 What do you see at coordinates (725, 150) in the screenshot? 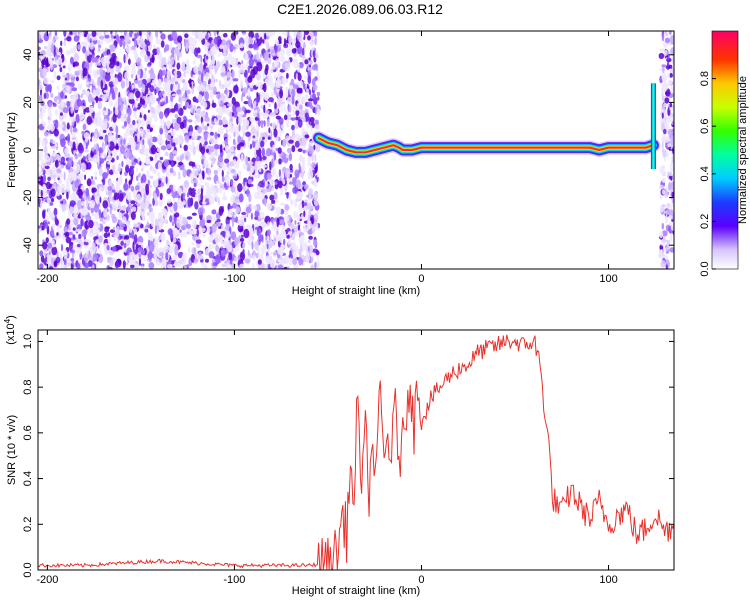
I see `colorbar-gradient` at bounding box center [725, 150].